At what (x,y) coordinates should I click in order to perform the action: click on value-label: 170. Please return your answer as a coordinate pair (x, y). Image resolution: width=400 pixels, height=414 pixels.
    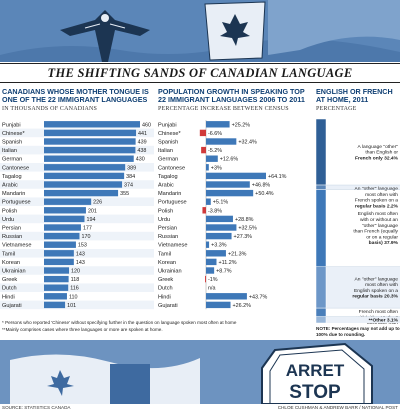
    Looking at the image, I should click on (85, 237).